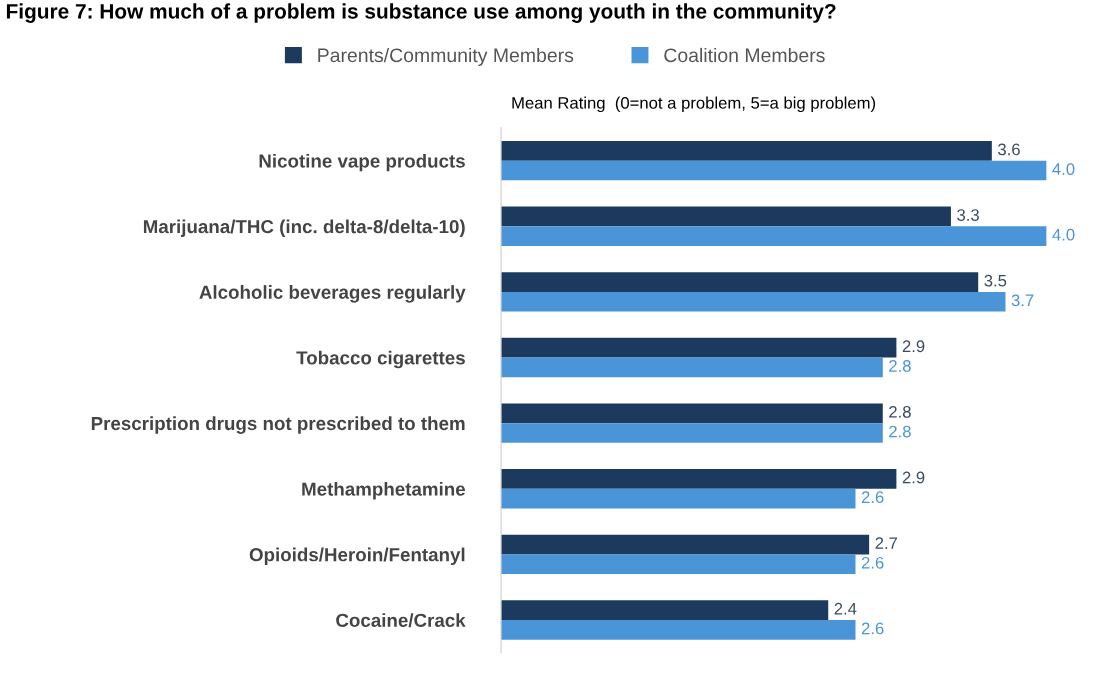 Image resolution: width=1111 pixels, height=673 pixels. I want to click on y-tick-label: Nicotine vape products, so click(362, 162).